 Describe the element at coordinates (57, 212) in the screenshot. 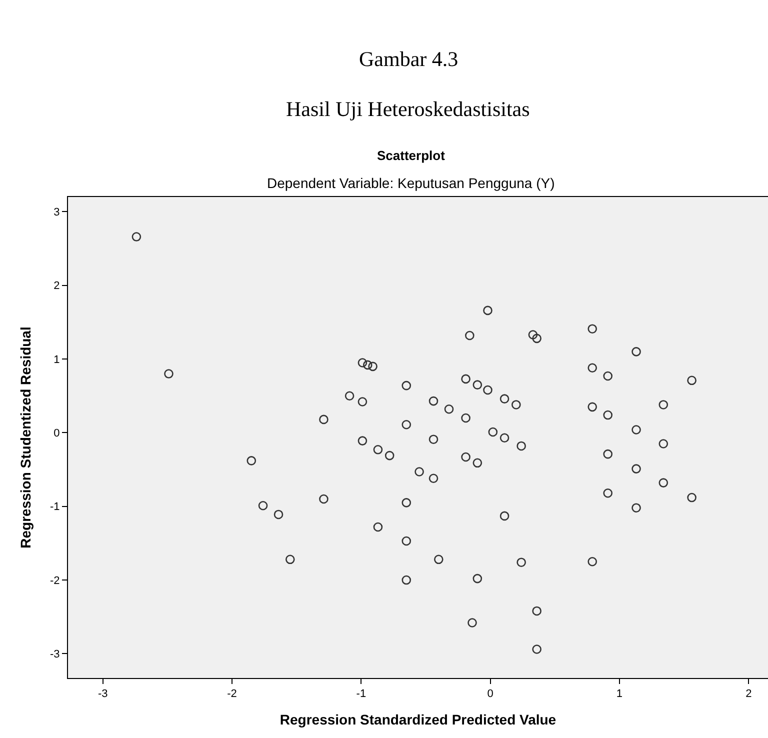

I see `y-tick-label: 3` at that location.